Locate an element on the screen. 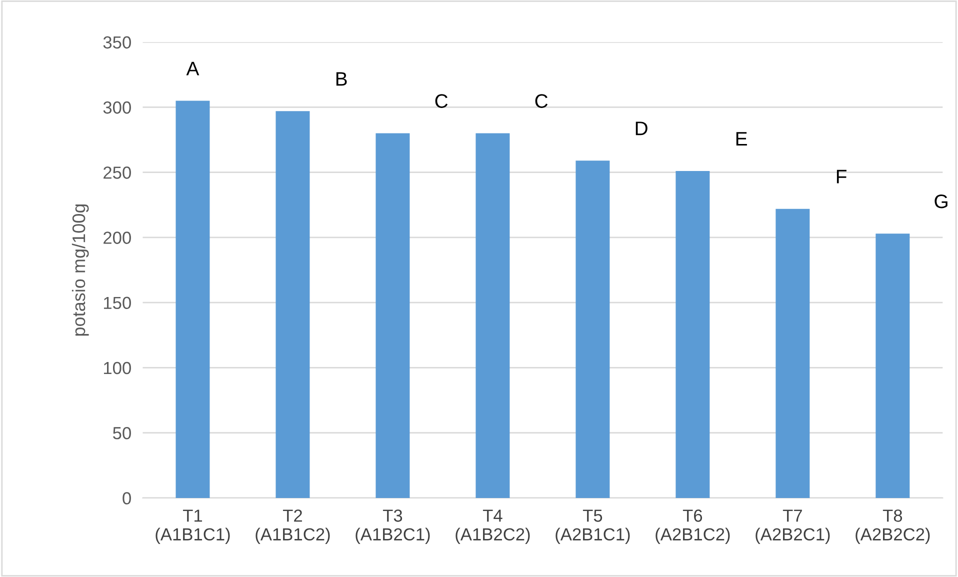 This screenshot has width=958, height=577. annotation: E is located at coordinates (741, 139).